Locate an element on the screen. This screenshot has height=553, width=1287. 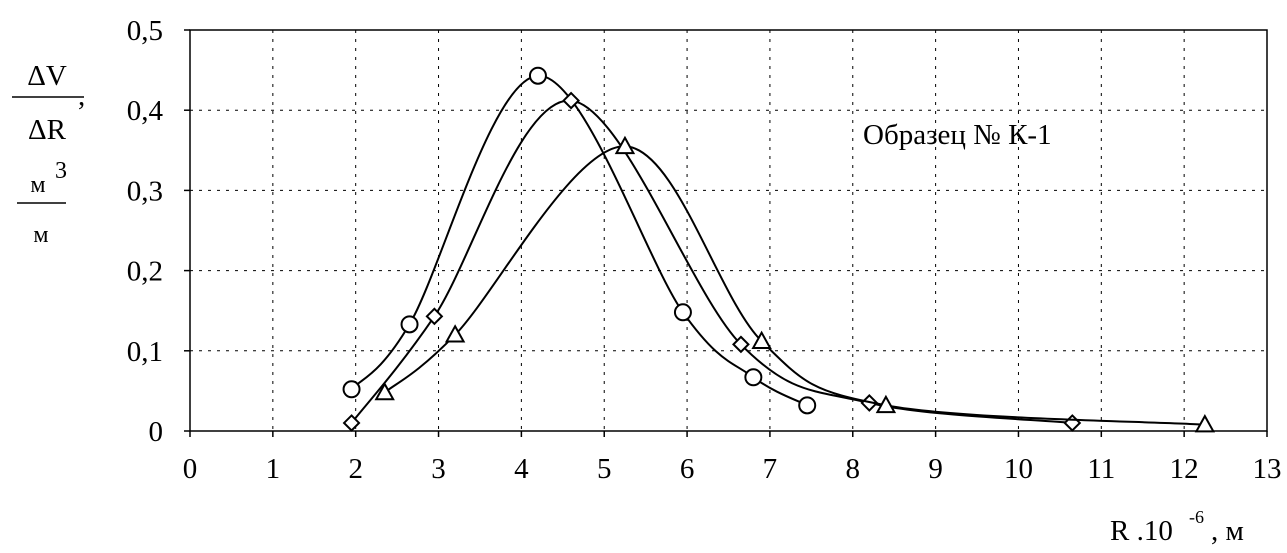
y-label-numerator: ΔV is located at coordinates (47, 76).